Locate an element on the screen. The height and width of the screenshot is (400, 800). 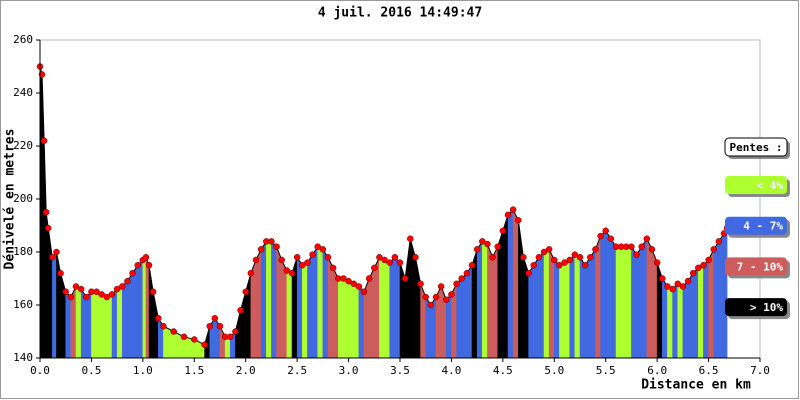
y-axis-label: Dénivelé en metres is located at coordinates (10, 199).